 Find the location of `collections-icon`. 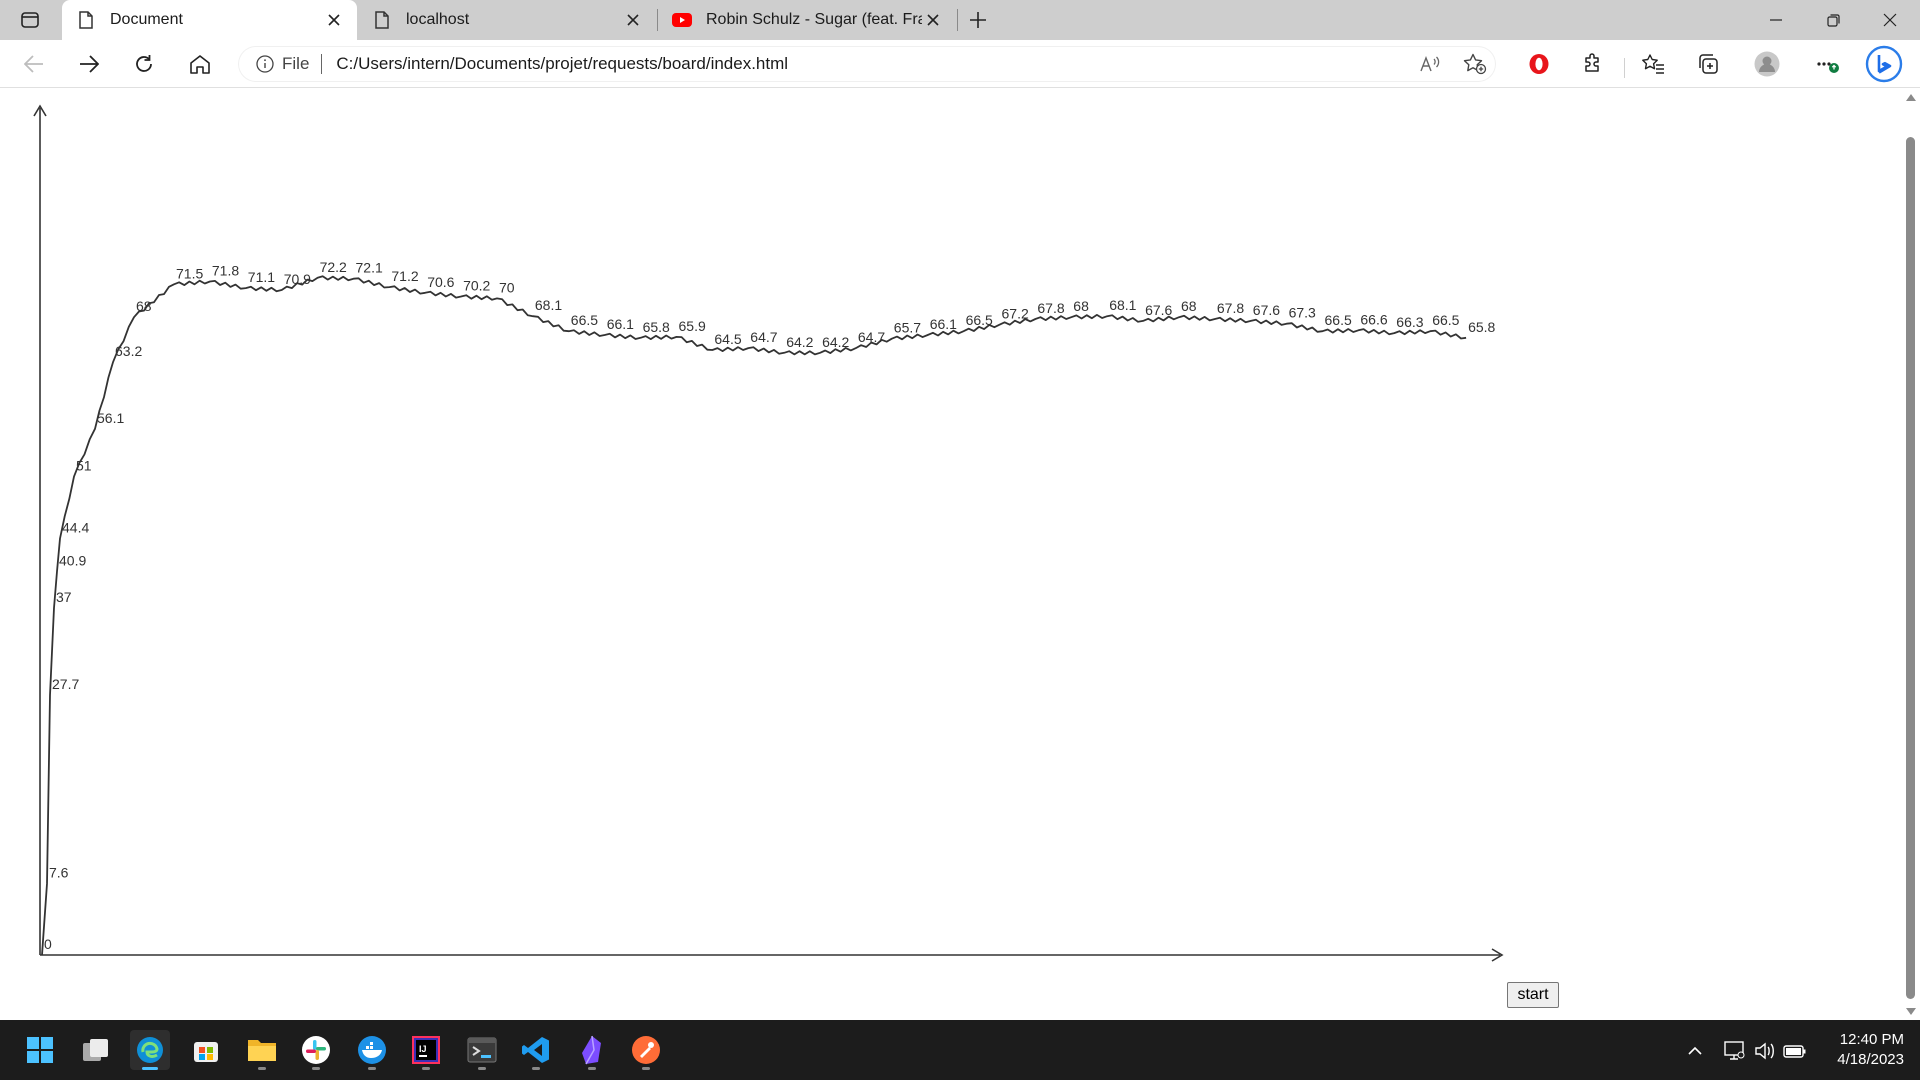

collections-icon is located at coordinates (1708, 64).